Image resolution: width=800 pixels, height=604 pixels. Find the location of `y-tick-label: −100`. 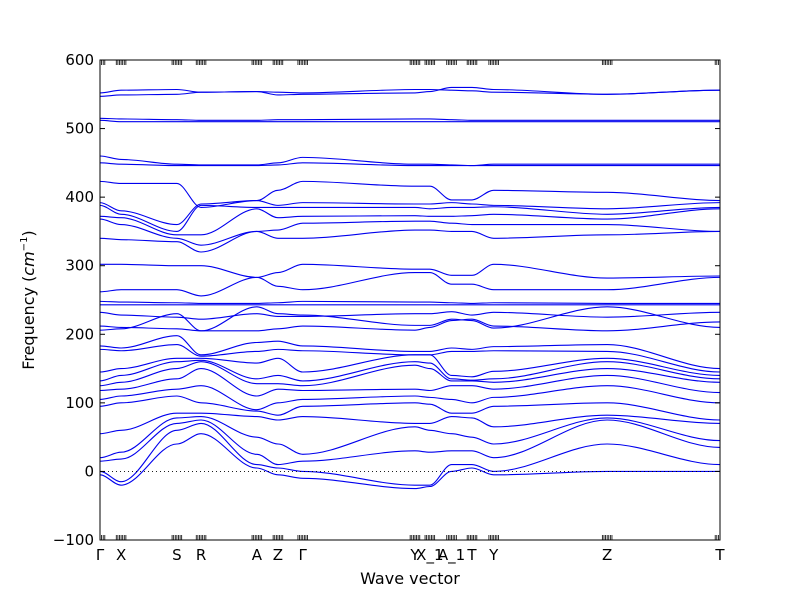

y-tick-label: −100 is located at coordinates (73, 540).